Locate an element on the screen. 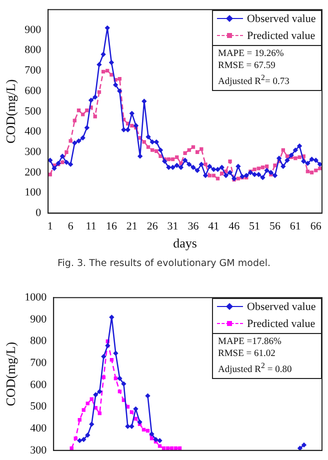  x-tick-label: 66 is located at coordinates (316, 226).